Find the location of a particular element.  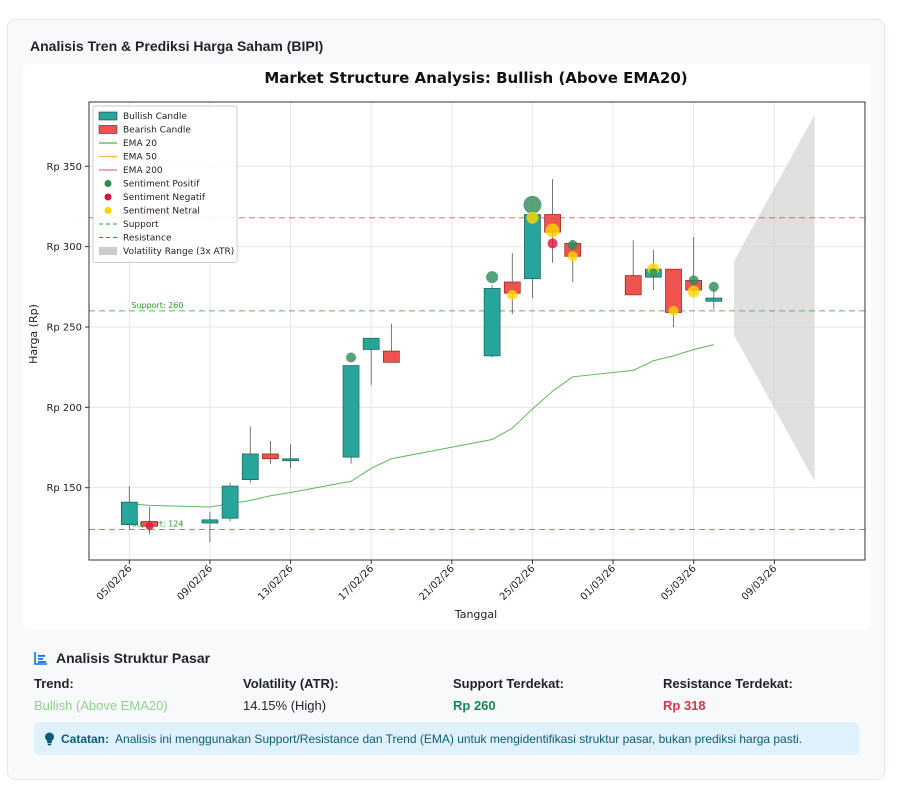

chart-xlabel: Tanggal is located at coordinates (475, 614).